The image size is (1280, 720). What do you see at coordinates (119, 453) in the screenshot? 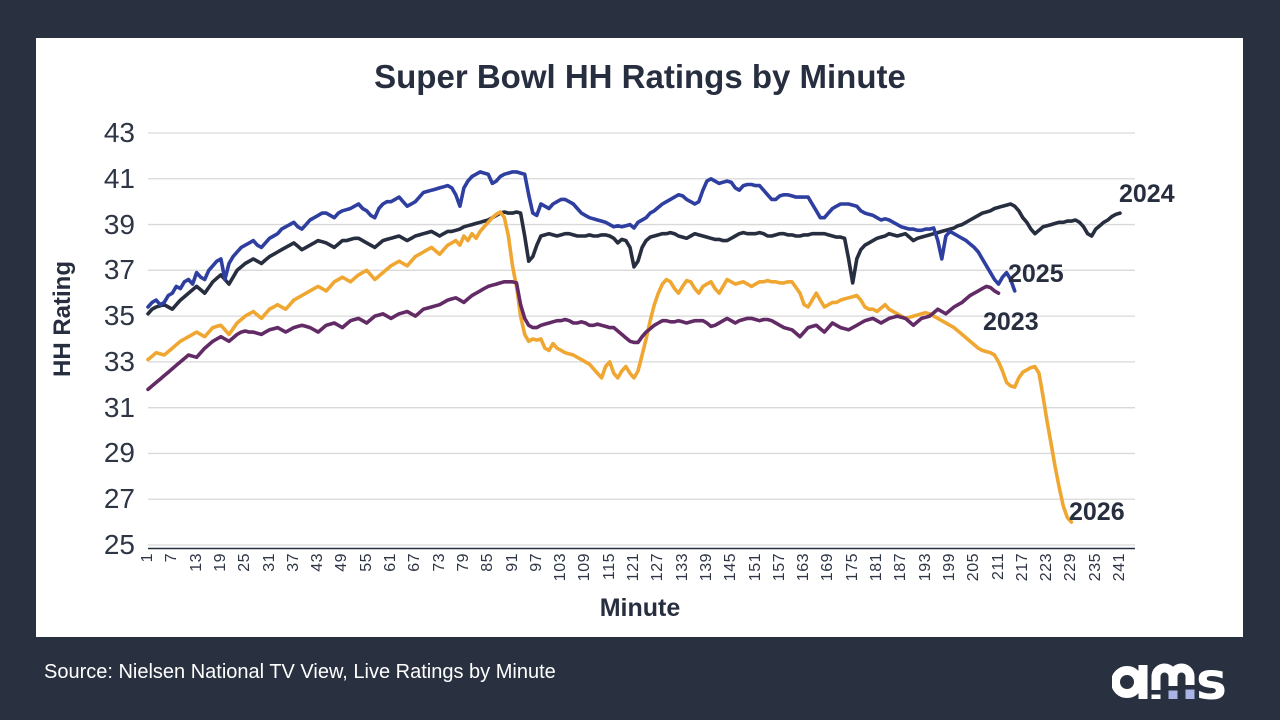
I see `y-tick-label: 29` at bounding box center [119, 453].